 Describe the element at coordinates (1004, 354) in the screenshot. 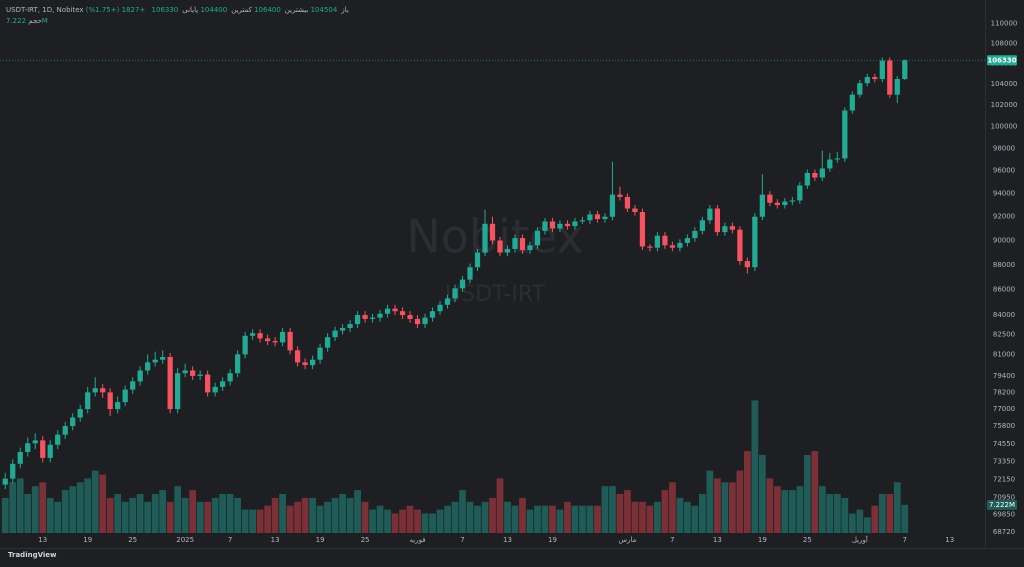

I see `y-tick-label: 81000` at that location.